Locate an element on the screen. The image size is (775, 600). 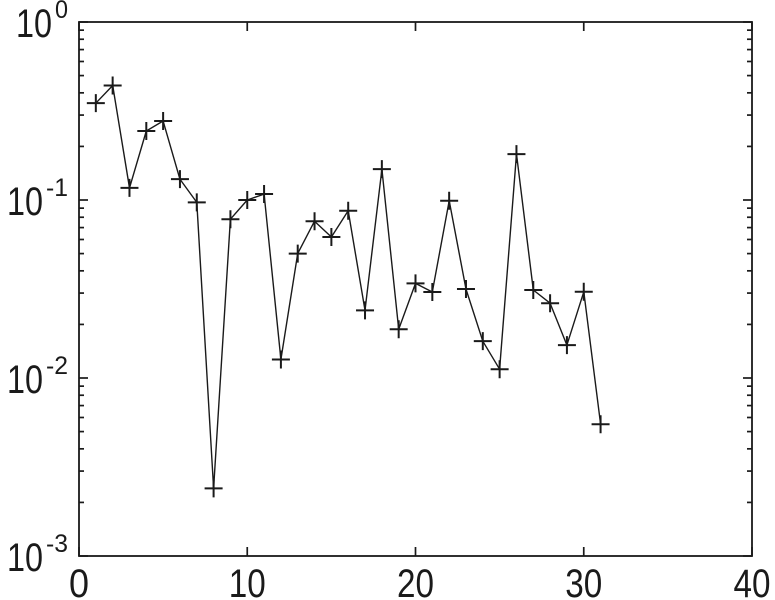
y-tick-label: 10 0 is located at coordinates (42, 23).